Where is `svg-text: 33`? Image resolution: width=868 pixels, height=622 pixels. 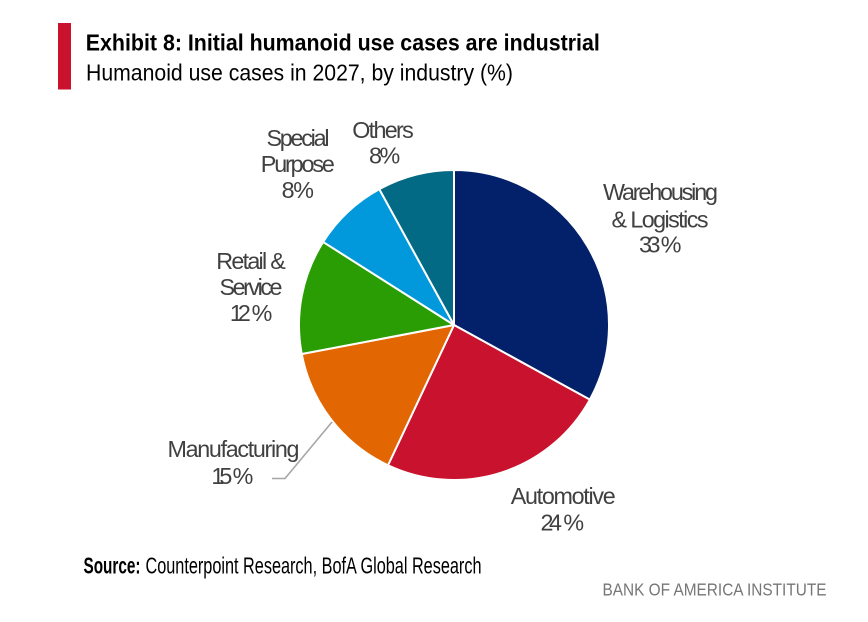 svg-text: 33 is located at coordinates (650, 245).